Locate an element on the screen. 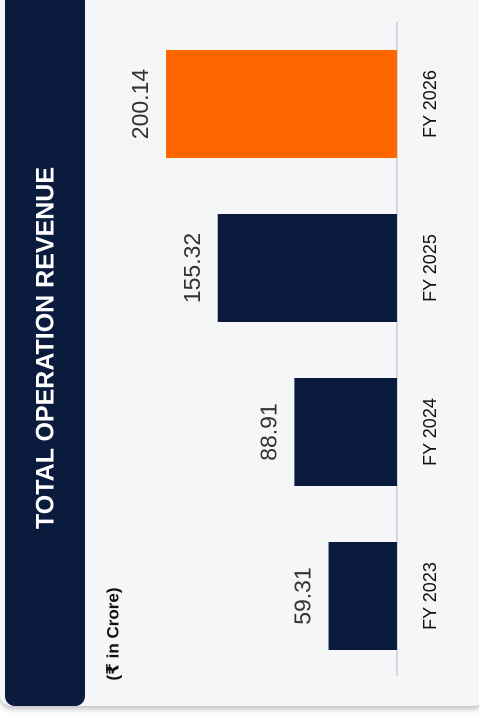 The width and height of the screenshot is (479, 720). category-label: FY 2026 is located at coordinates (430, 104).